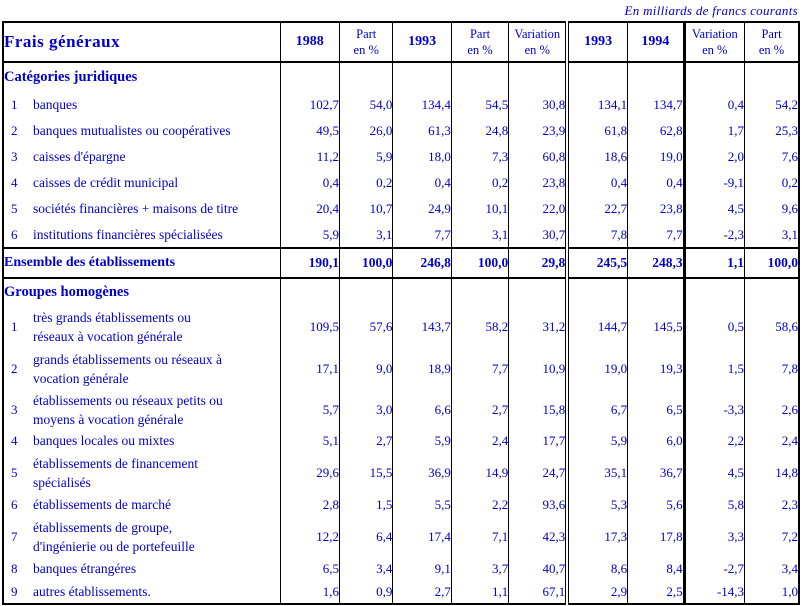 The height and width of the screenshot is (606, 802). Describe the element at coordinates (310, 592) in the screenshot. I see `value-cell: 1,6` at that location.